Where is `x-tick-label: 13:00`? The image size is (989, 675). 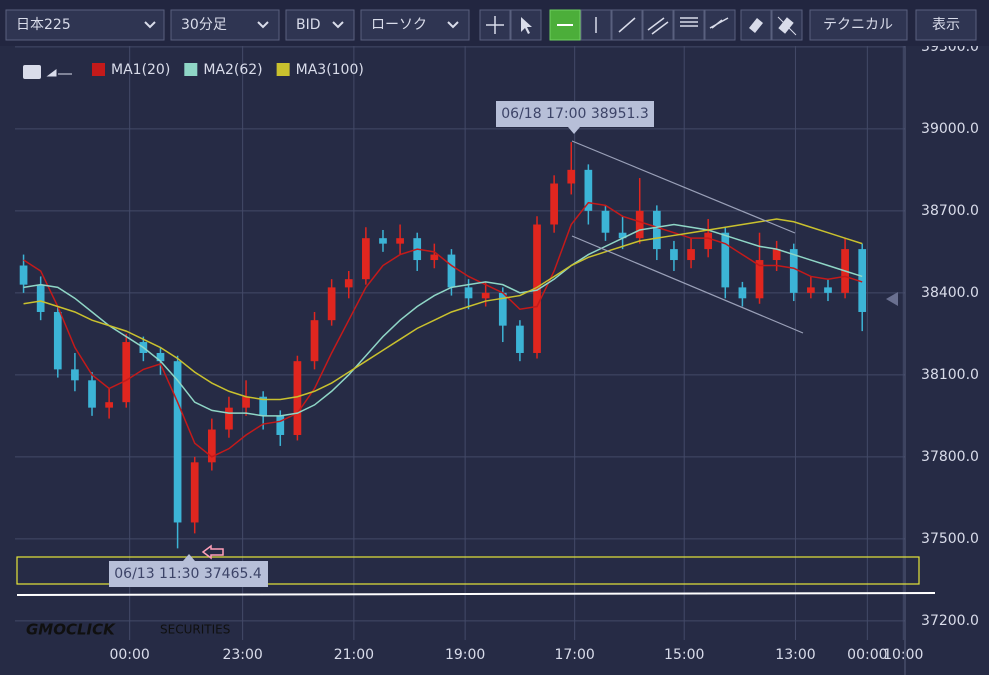 x-tick-label: 13:00 is located at coordinates (795, 655).